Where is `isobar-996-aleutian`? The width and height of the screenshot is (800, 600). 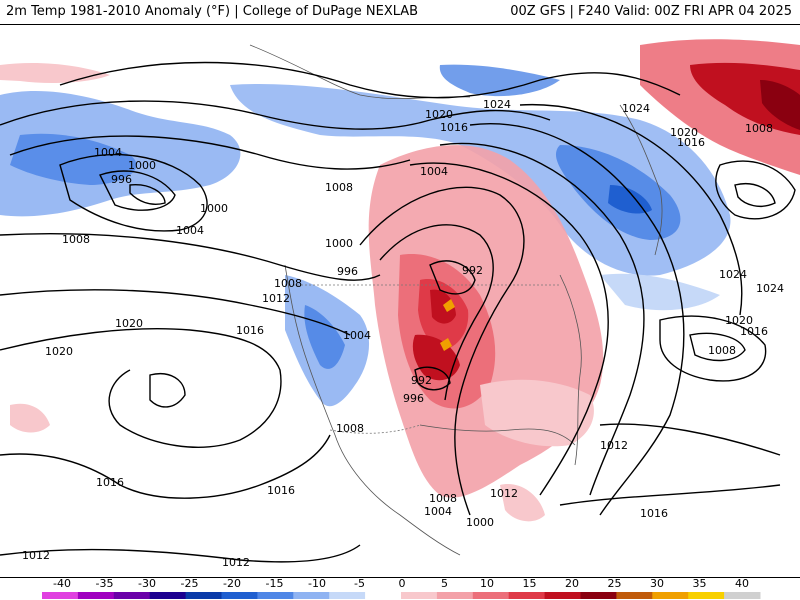
isobar-996-aleutian is located at coordinates (147, 194).